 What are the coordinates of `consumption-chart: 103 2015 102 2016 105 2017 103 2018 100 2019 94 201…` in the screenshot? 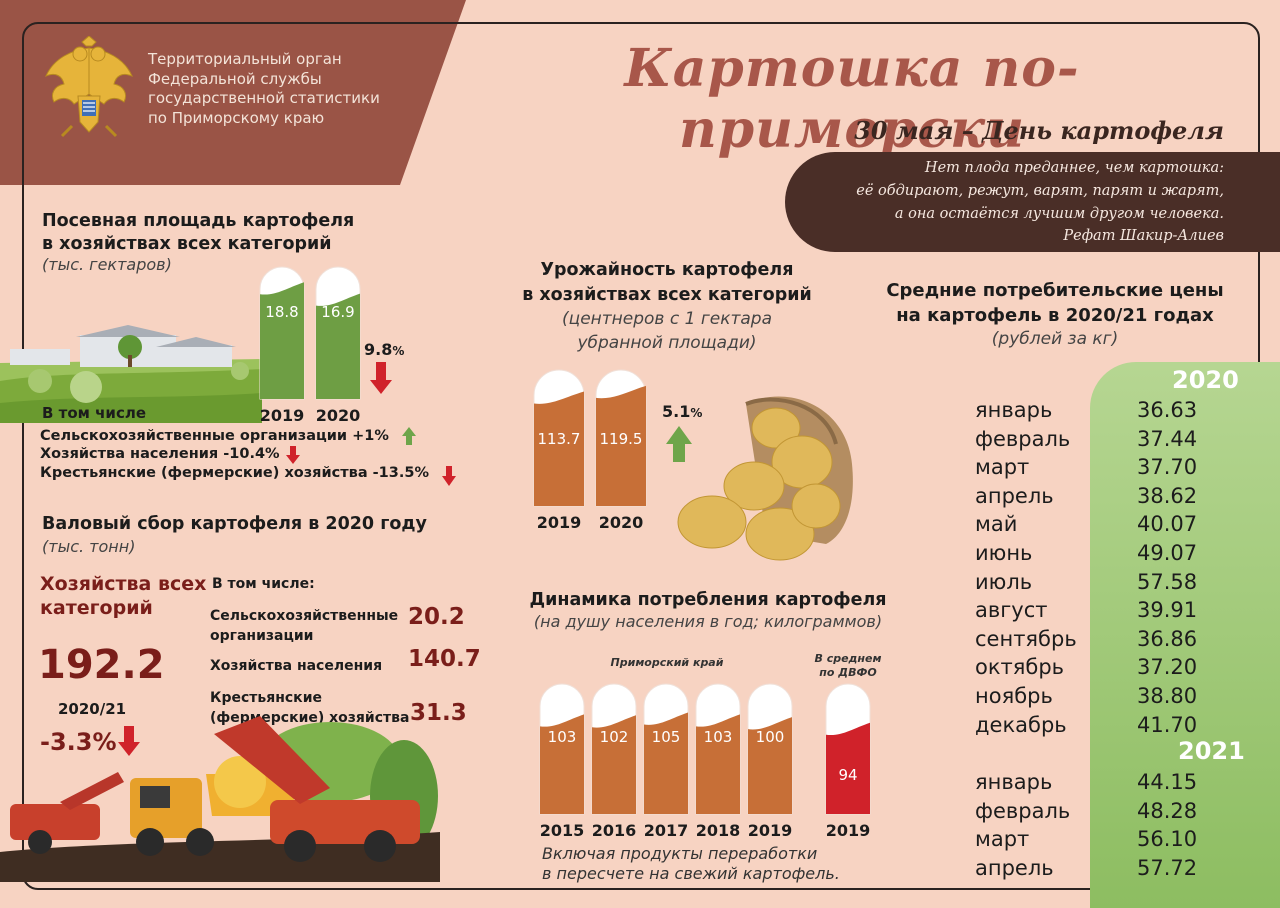 It's located at (711, 764).